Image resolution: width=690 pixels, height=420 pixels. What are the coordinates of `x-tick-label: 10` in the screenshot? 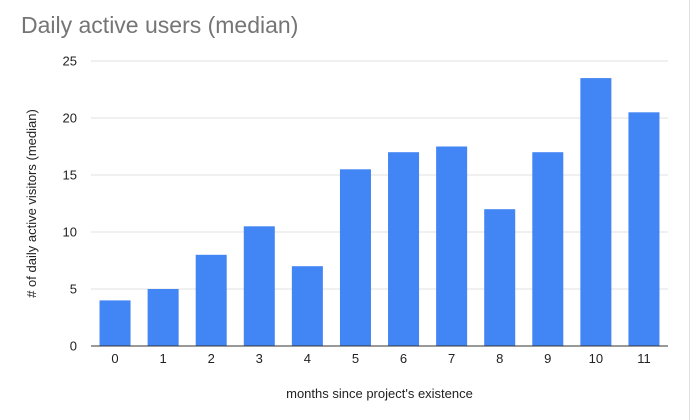 It's located at (596, 358).